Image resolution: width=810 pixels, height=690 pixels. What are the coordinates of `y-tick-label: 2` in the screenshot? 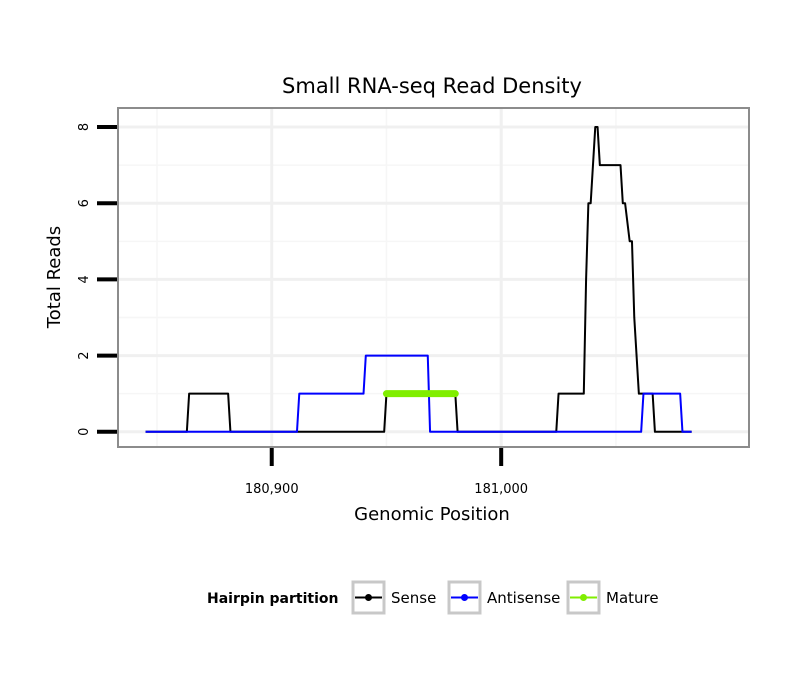 It's located at (84, 355).